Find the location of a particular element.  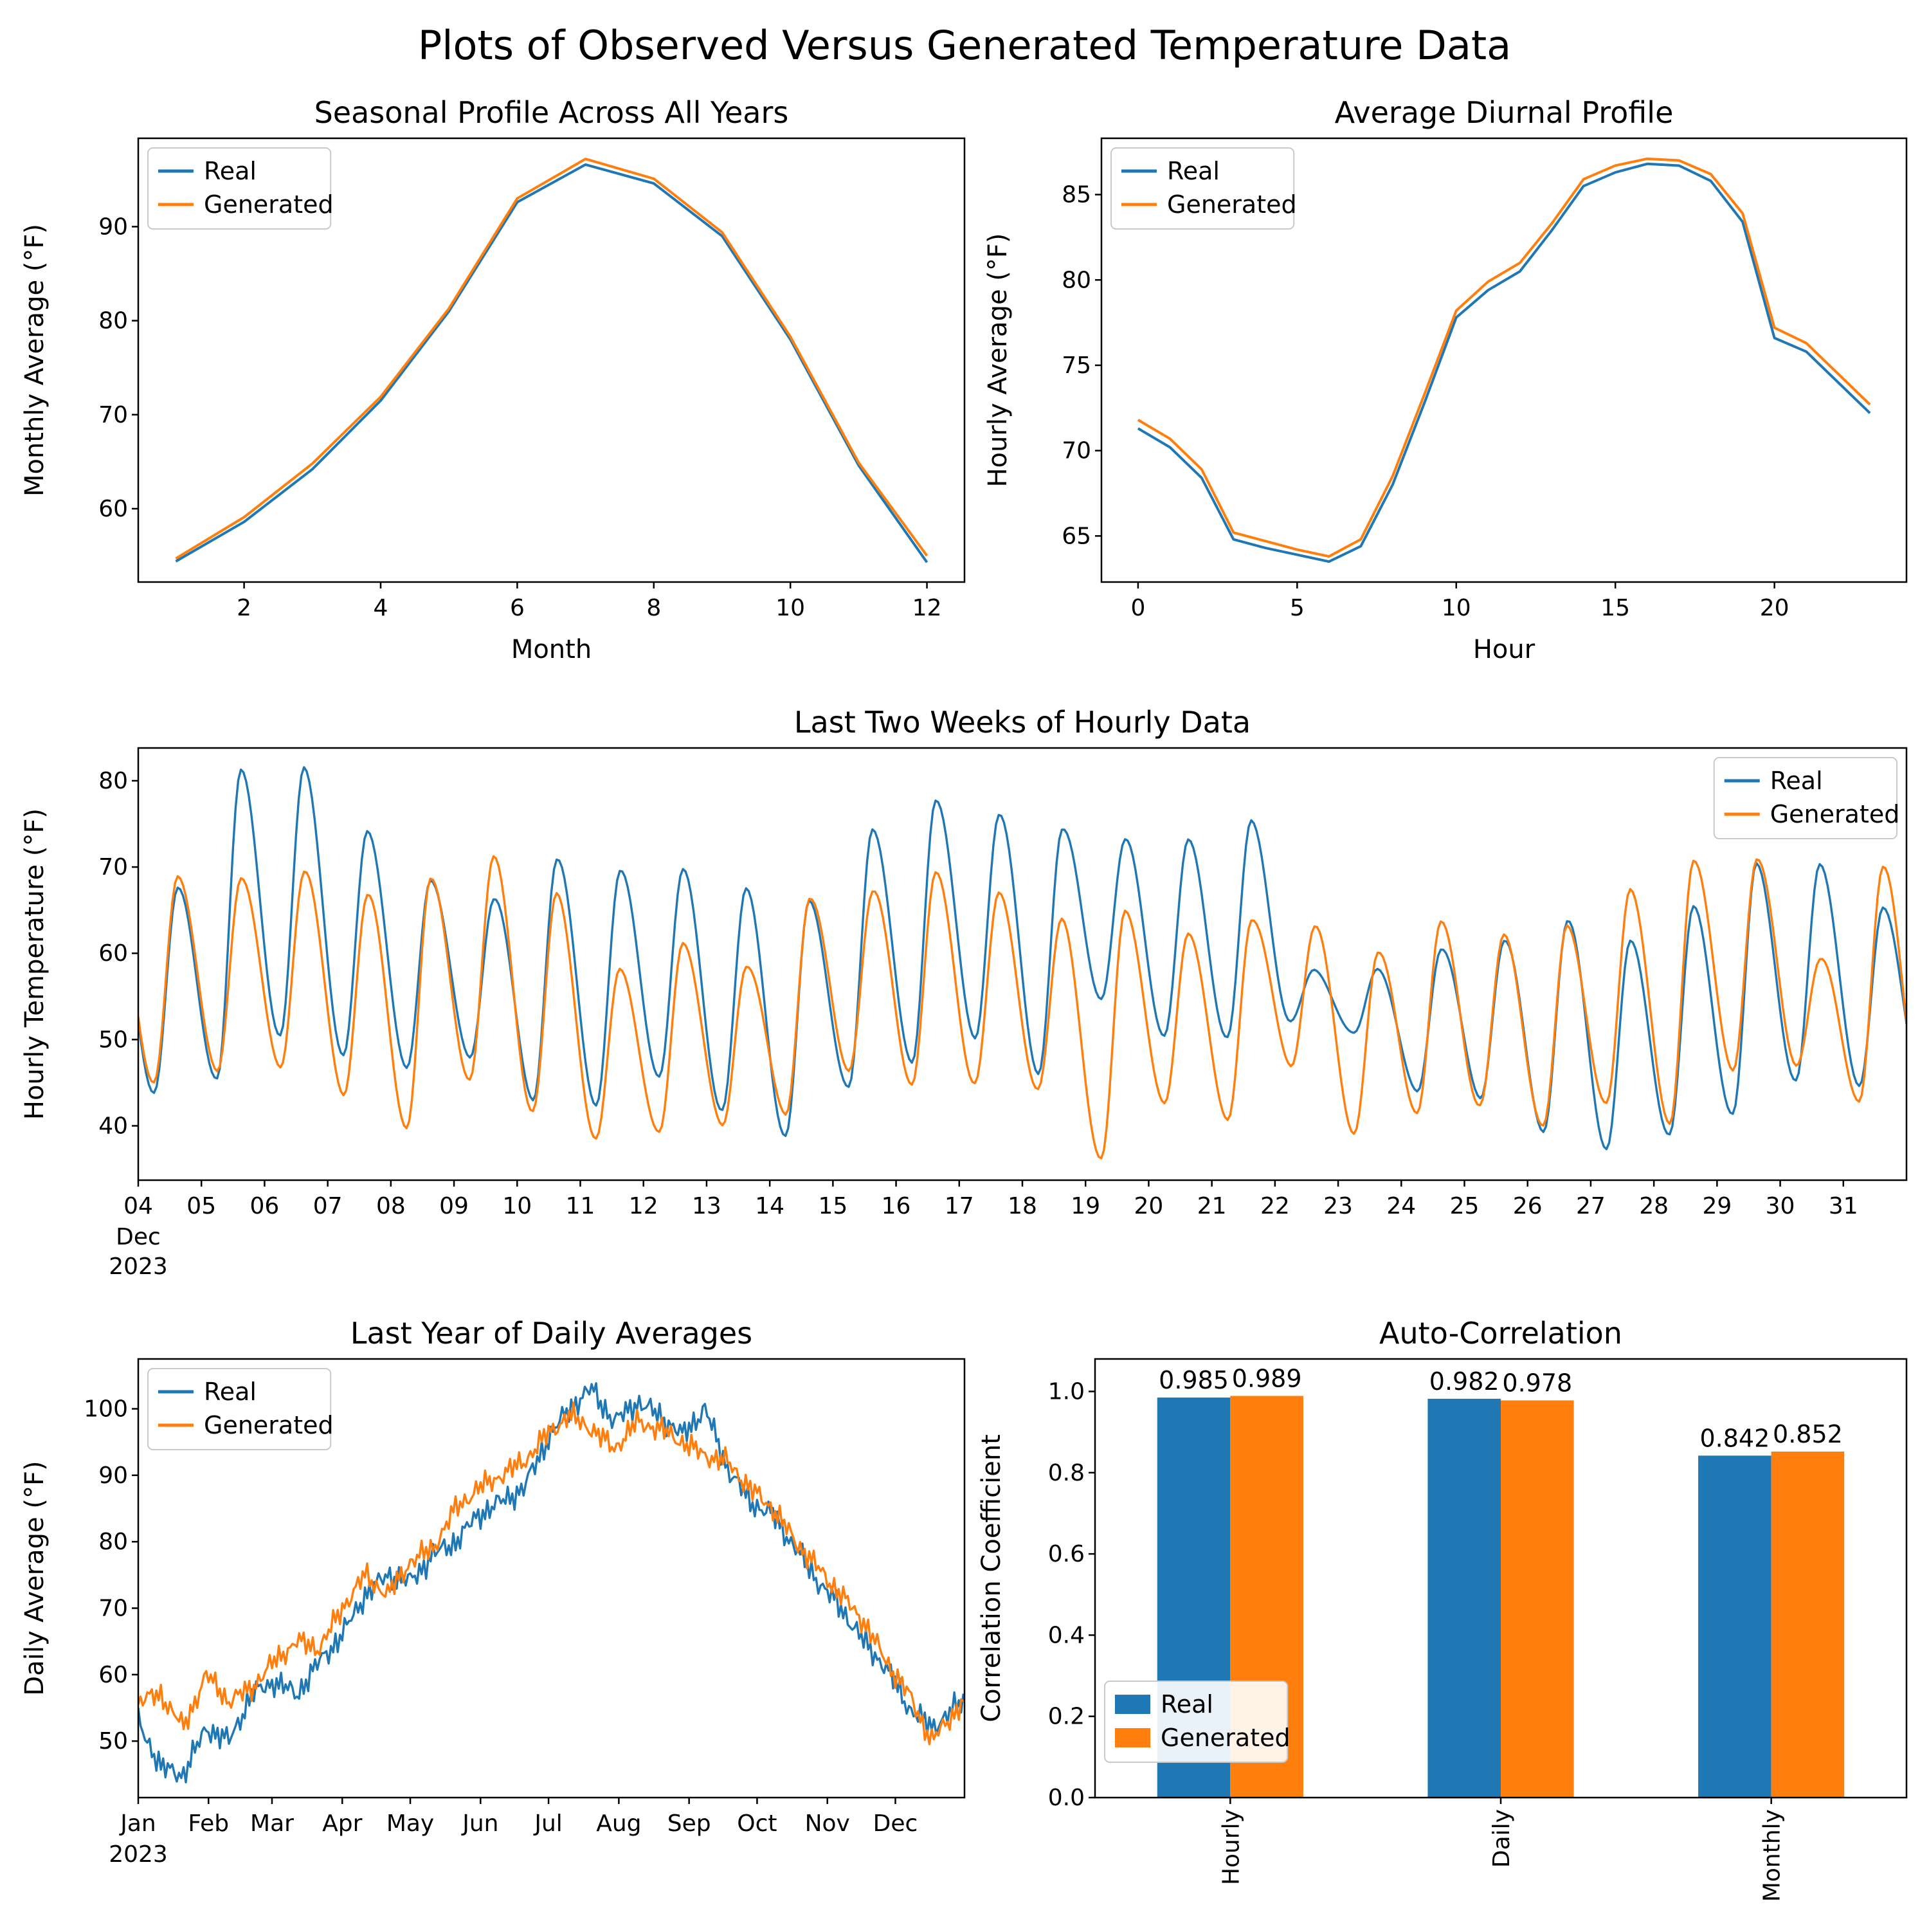

x-axis-label: Month is located at coordinates (551, 650).